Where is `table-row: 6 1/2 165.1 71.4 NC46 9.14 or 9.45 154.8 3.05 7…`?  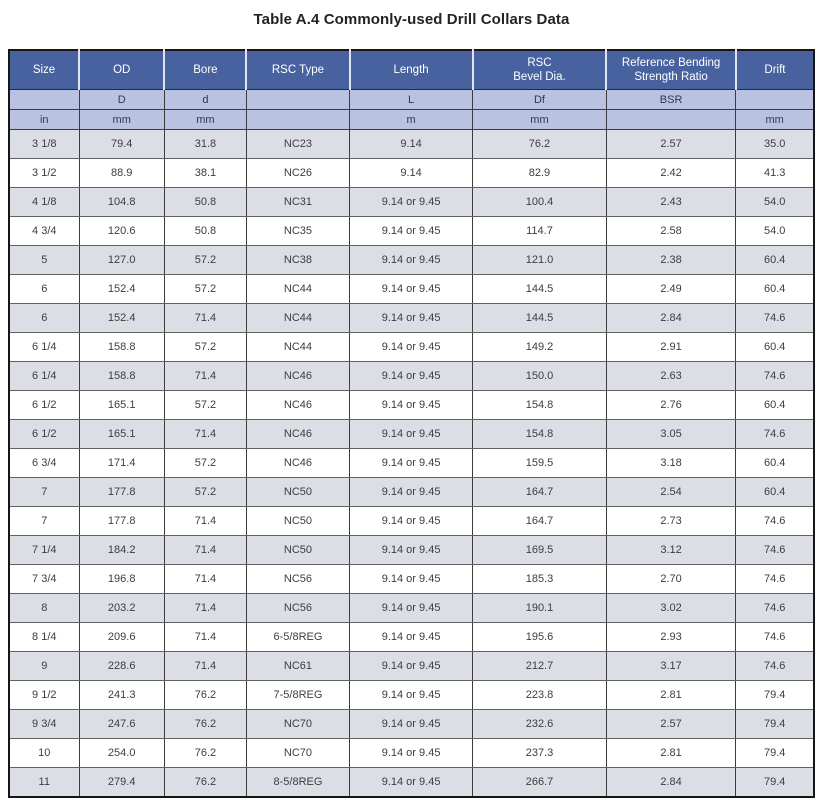 table-row: 6 1/2 165.1 71.4 NC46 9.14 or 9.45 154.8 3.05 7… is located at coordinates (411, 434).